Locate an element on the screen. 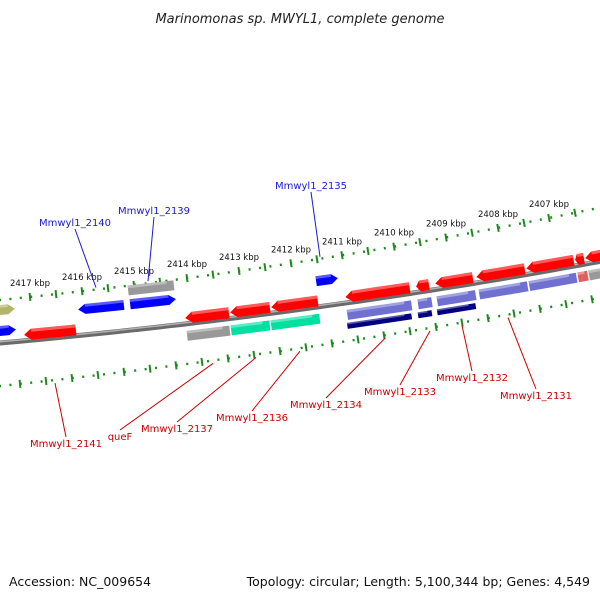 The height and width of the screenshot is (600, 600). kbp-label: 2412 kbp is located at coordinates (291, 250).